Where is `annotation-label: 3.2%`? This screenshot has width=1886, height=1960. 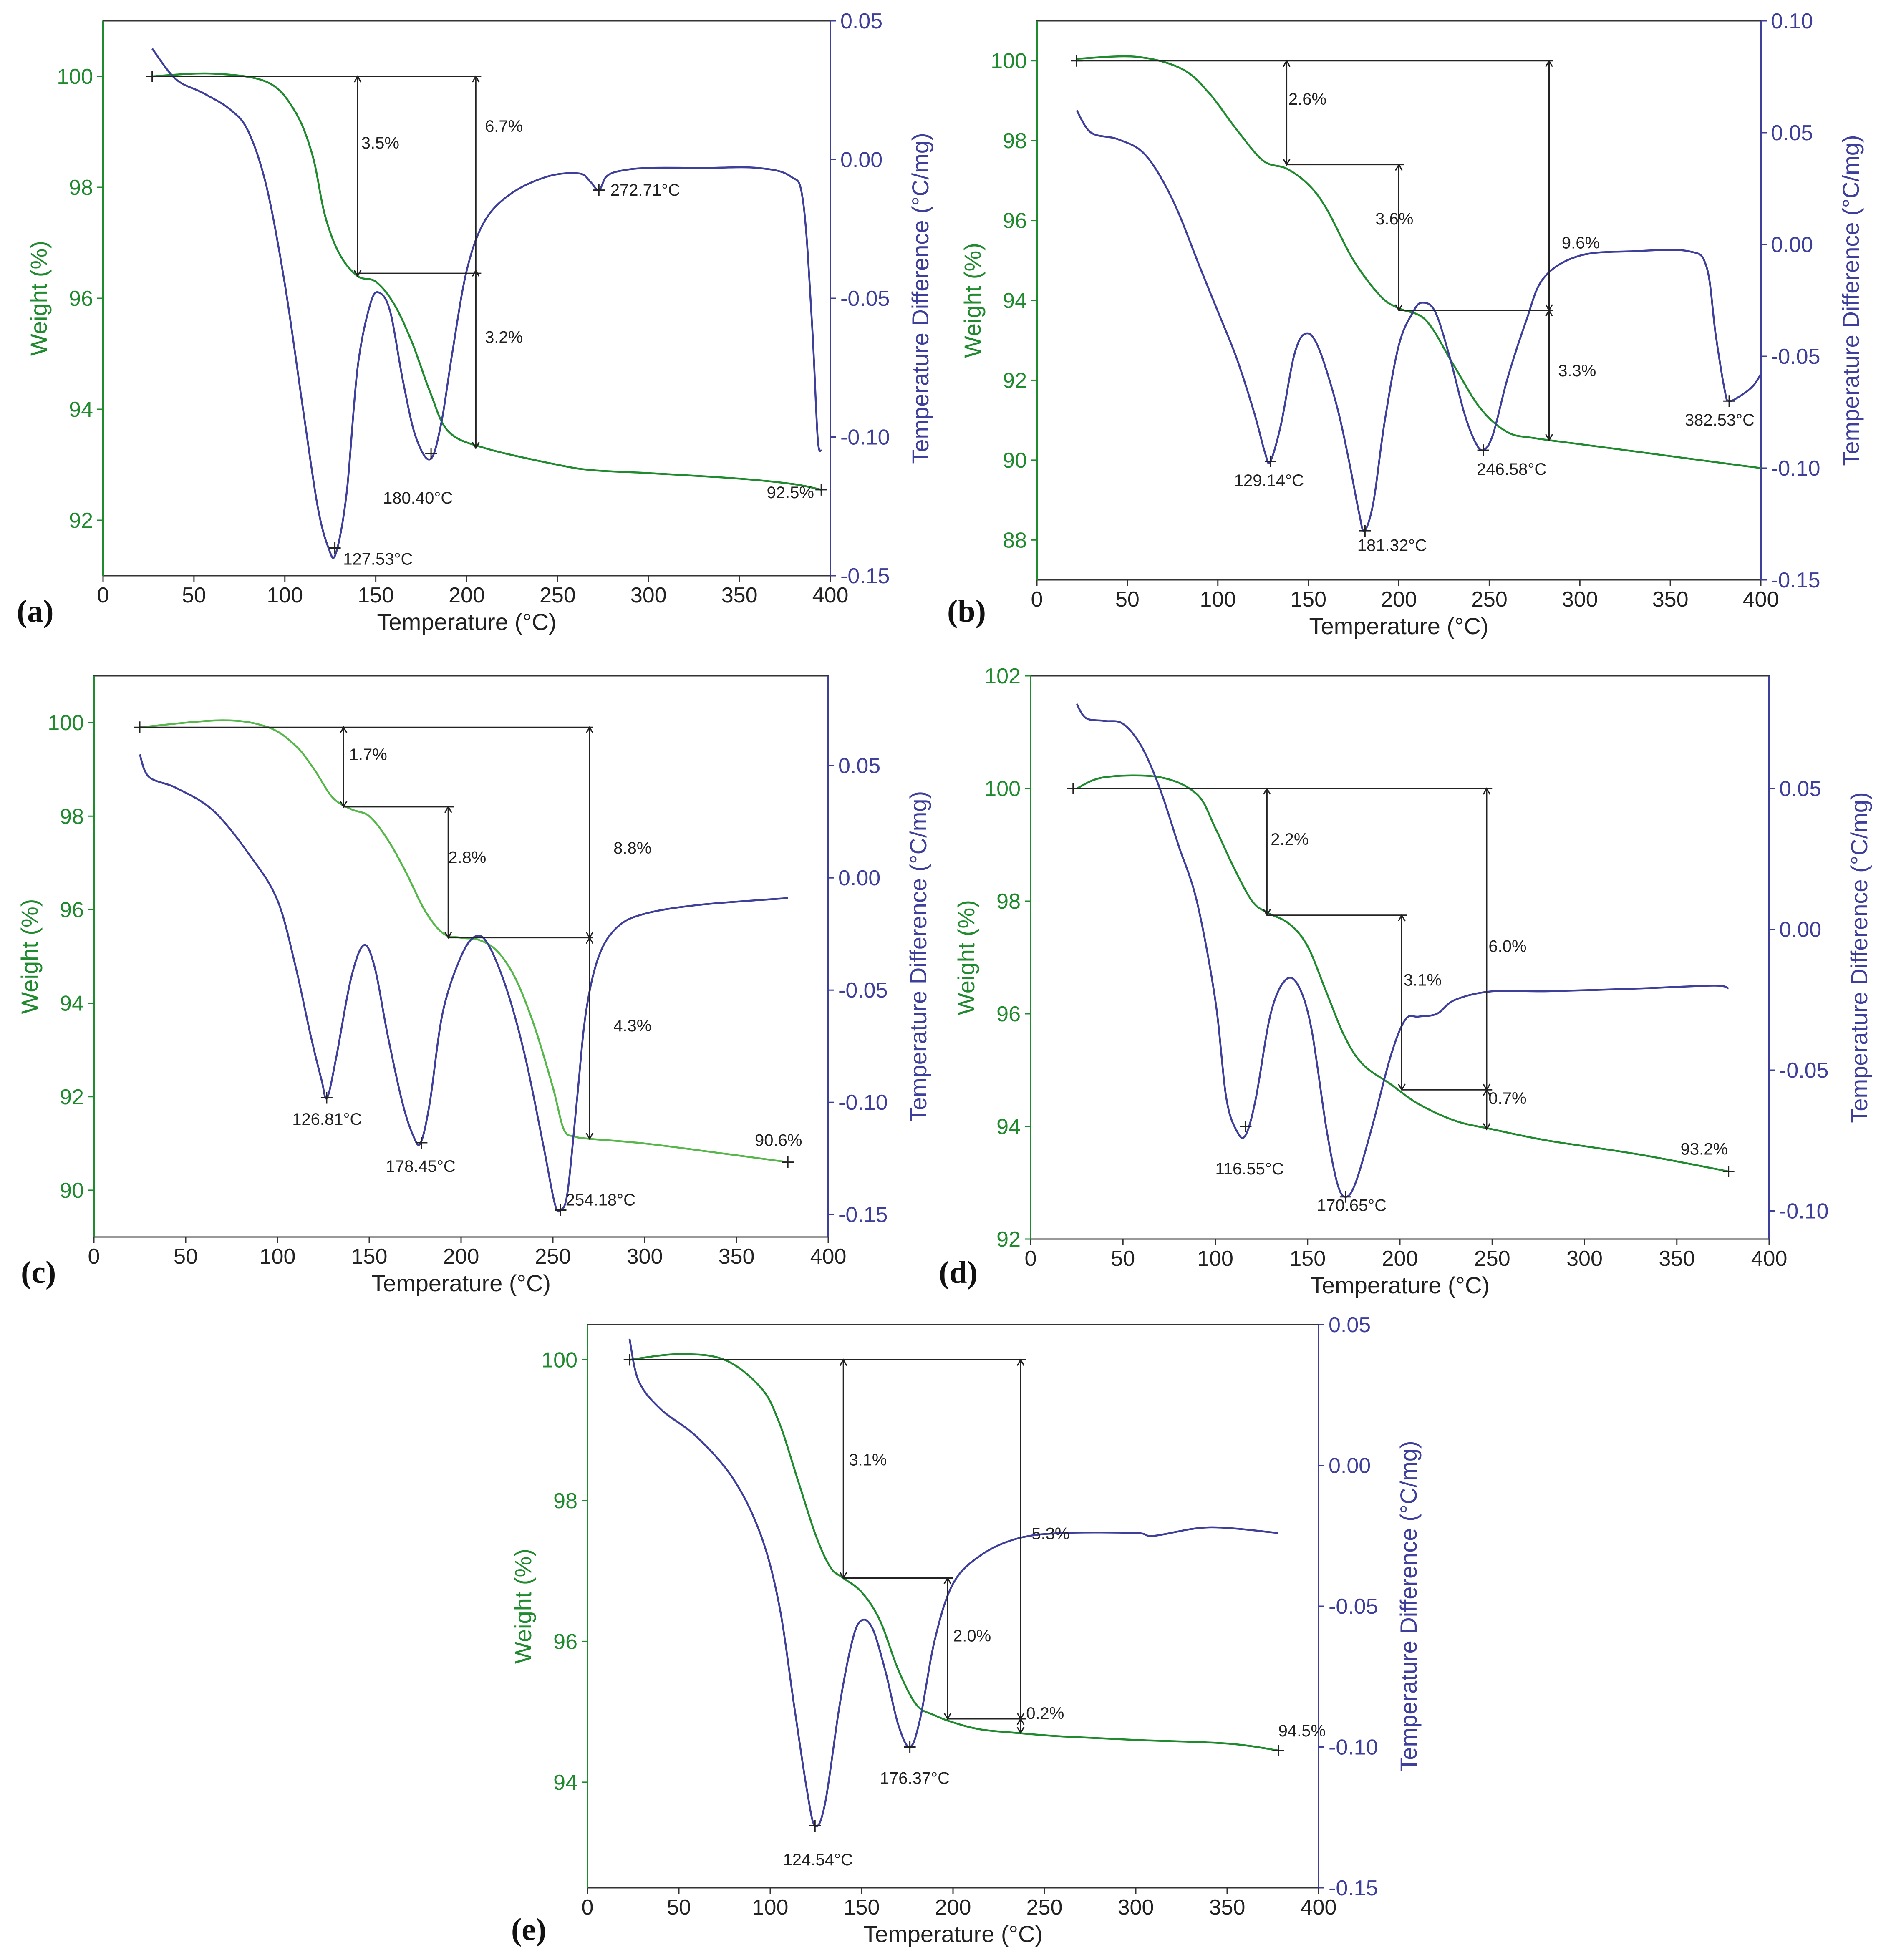 annotation-label: 3.2% is located at coordinates (504, 337).